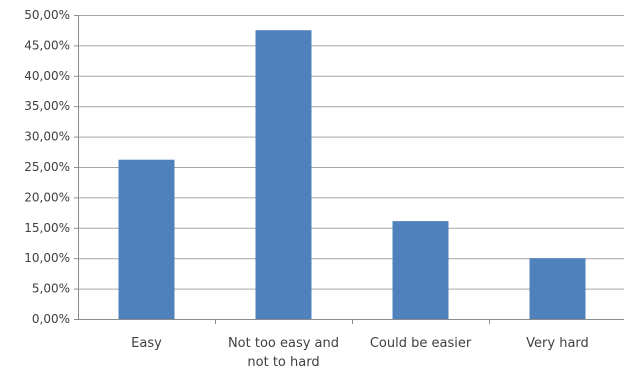 This screenshot has height=372, width=624. I want to click on y-tick-label: 10,00%, so click(47, 258).